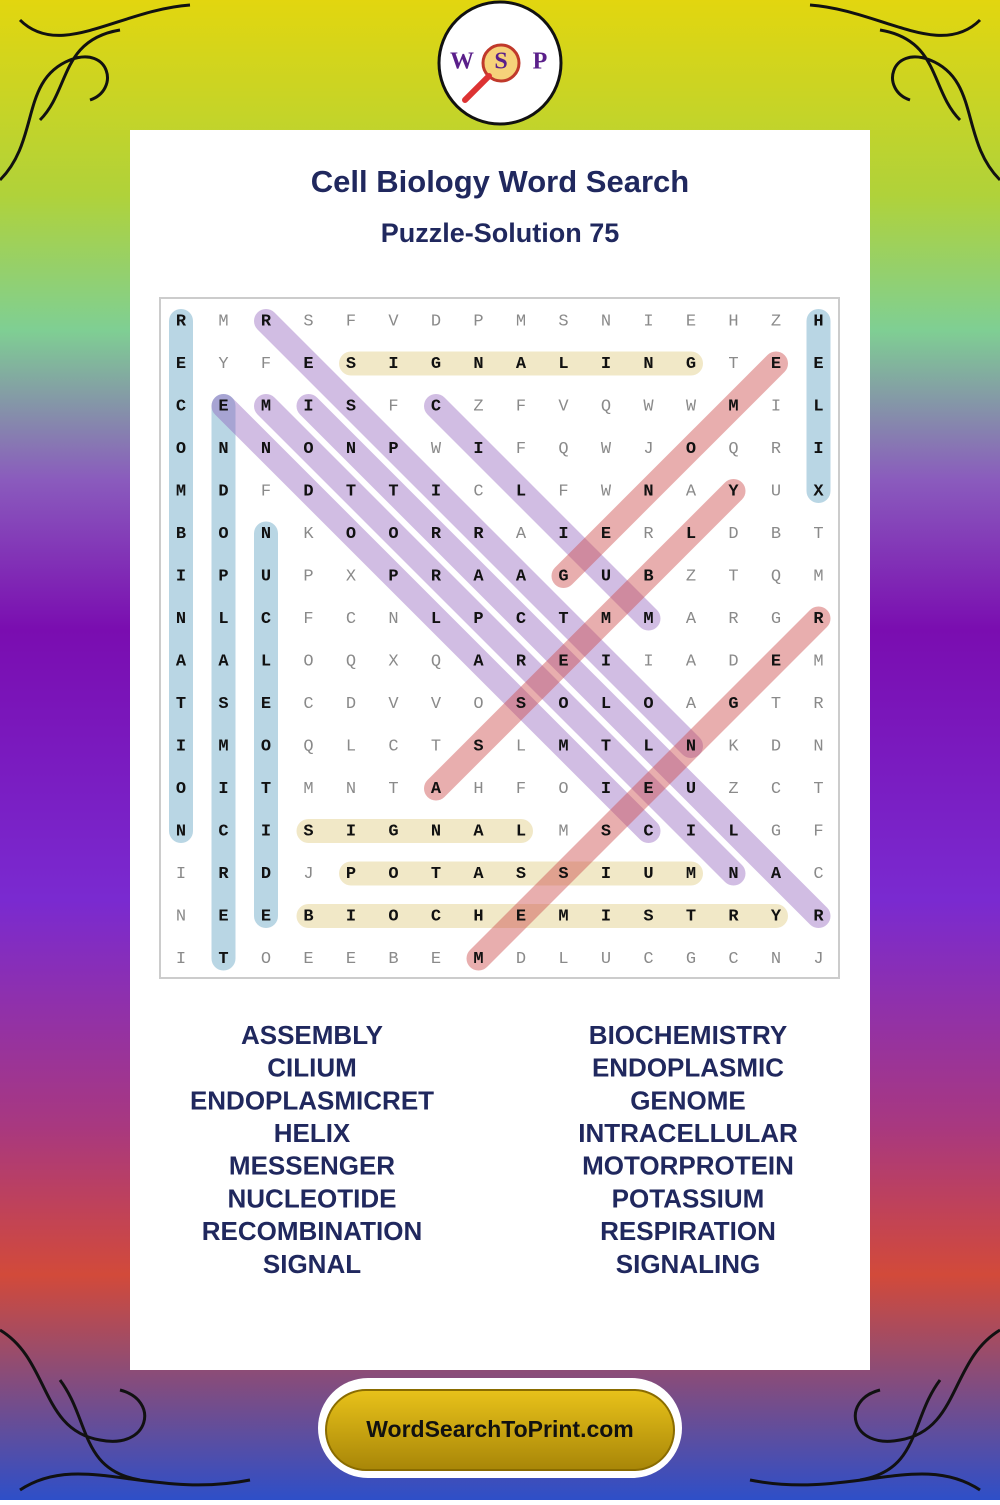 The width and height of the screenshot is (1000, 1505). What do you see at coordinates (477, 88) in the screenshot?
I see `logo-handle` at bounding box center [477, 88].